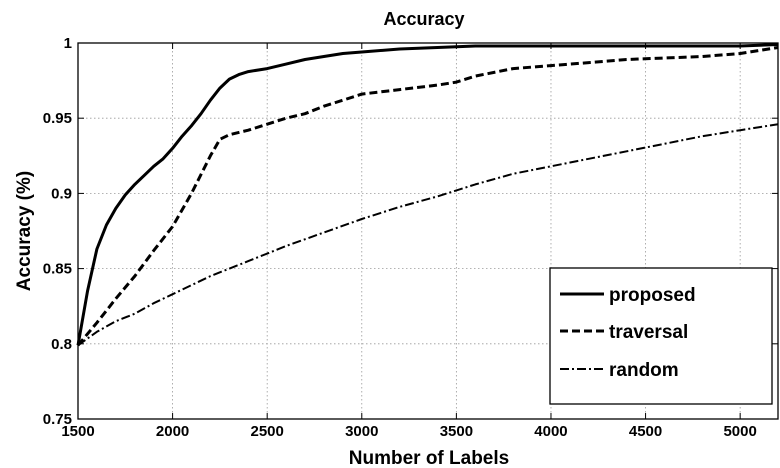 This screenshot has height=468, width=780. Describe the element at coordinates (57, 118) in the screenshot. I see `y-tick-label: 0.95` at that location.